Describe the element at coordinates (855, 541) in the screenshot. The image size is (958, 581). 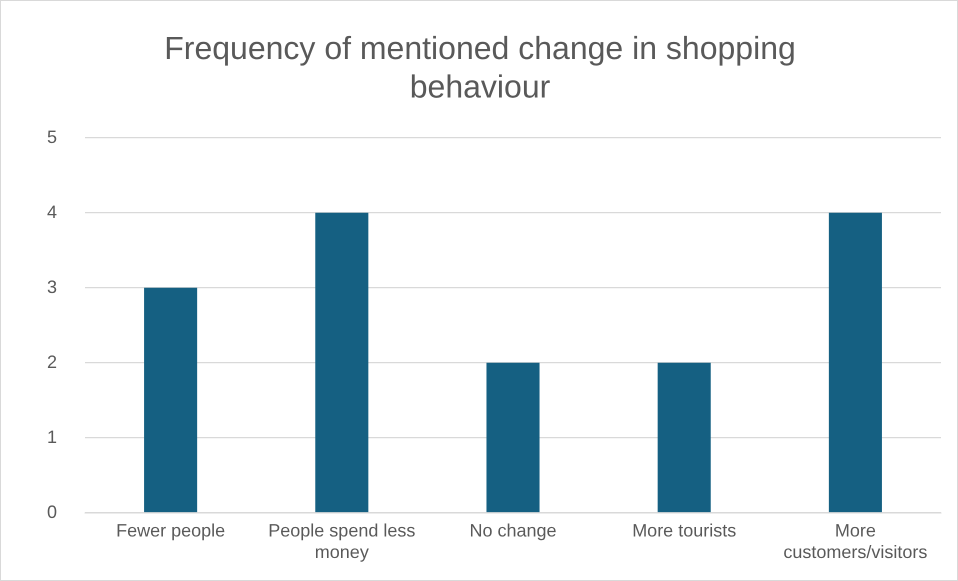
I see `x-tick-label: More customers/visitors` at that location.